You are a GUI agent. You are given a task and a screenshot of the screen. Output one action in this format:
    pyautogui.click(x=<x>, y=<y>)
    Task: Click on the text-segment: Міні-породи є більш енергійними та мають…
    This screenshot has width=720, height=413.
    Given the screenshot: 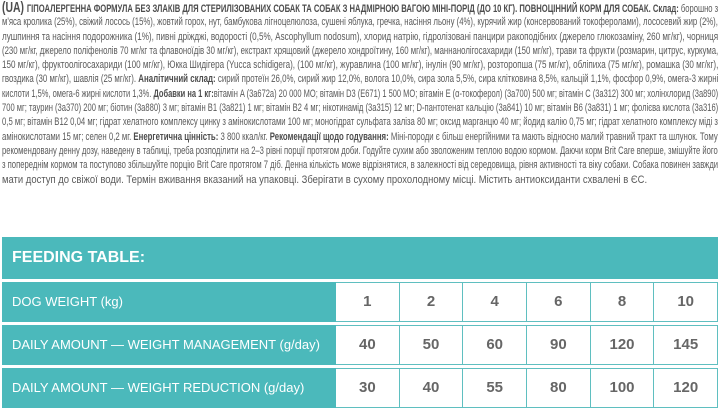 What is the action you would take?
    pyautogui.click(x=553, y=136)
    